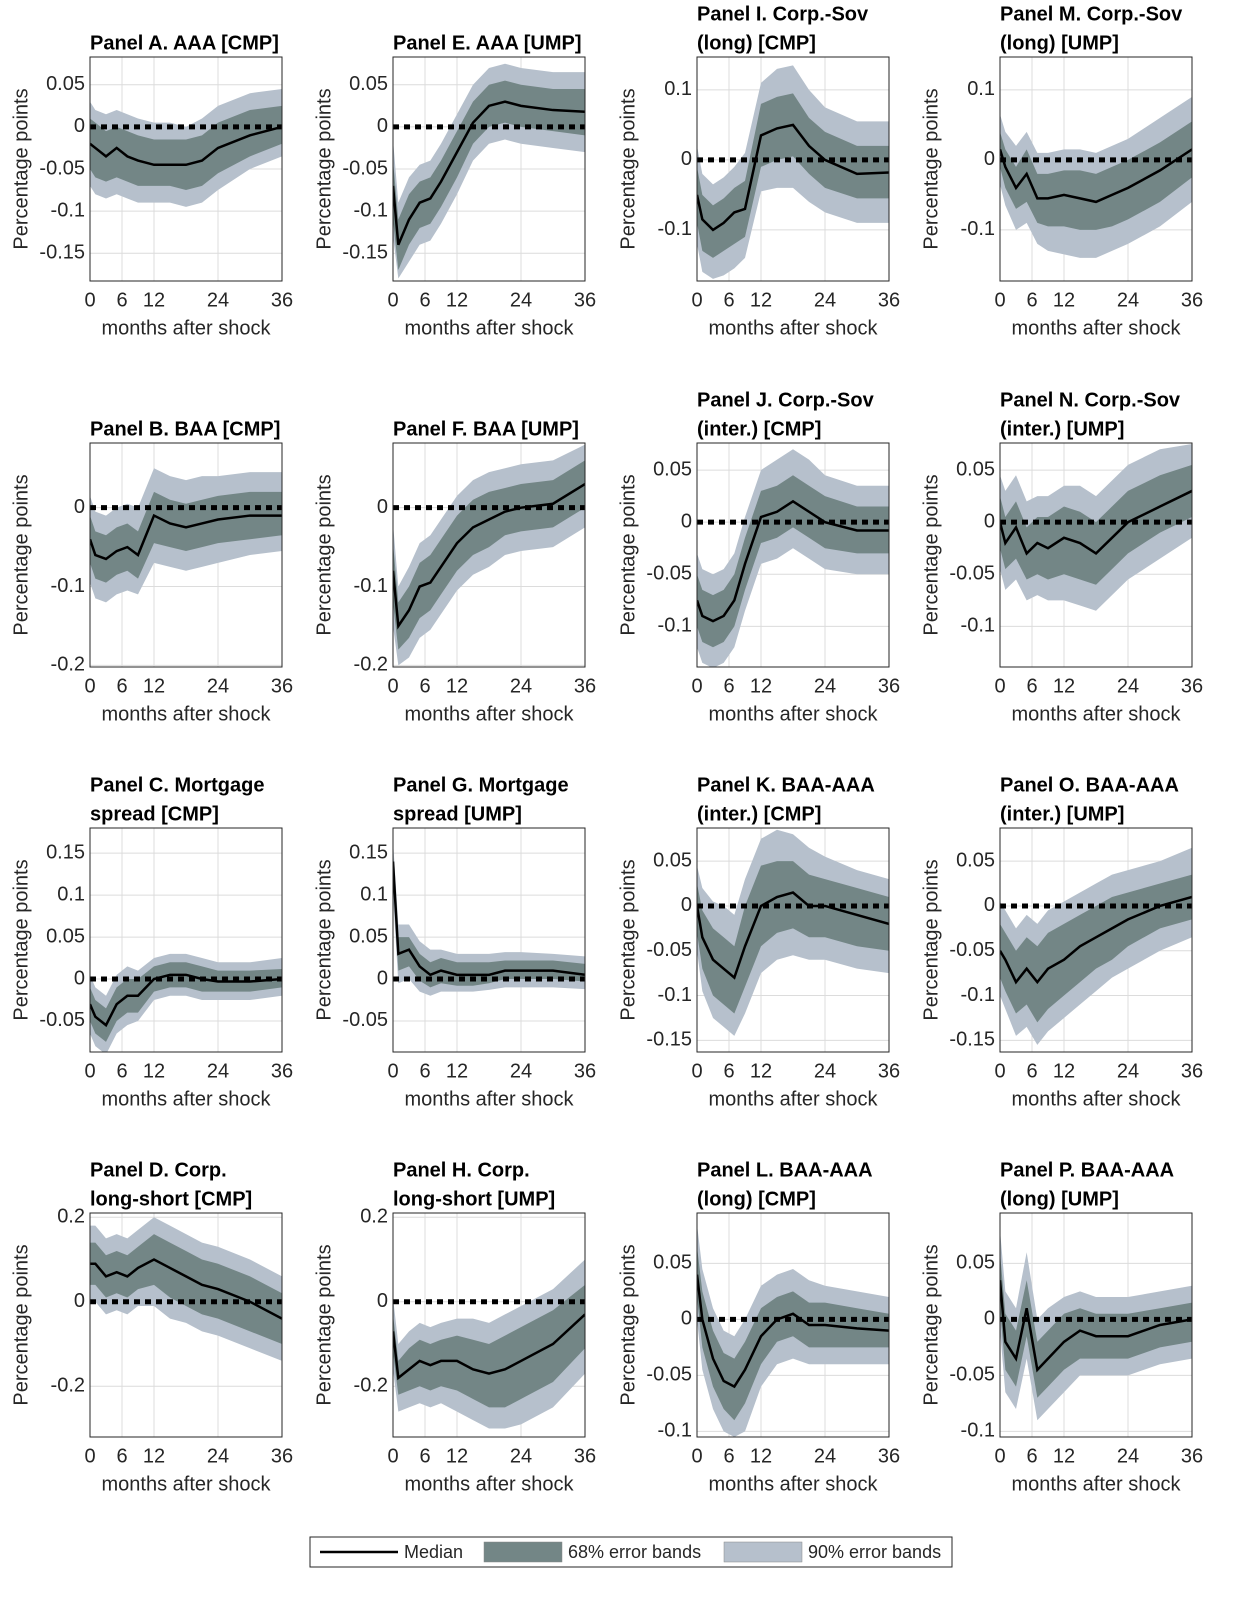 The image size is (1245, 1602). What do you see at coordinates (759, 814) in the screenshot?
I see `panel-title: (inter.) [CMP]` at bounding box center [759, 814].